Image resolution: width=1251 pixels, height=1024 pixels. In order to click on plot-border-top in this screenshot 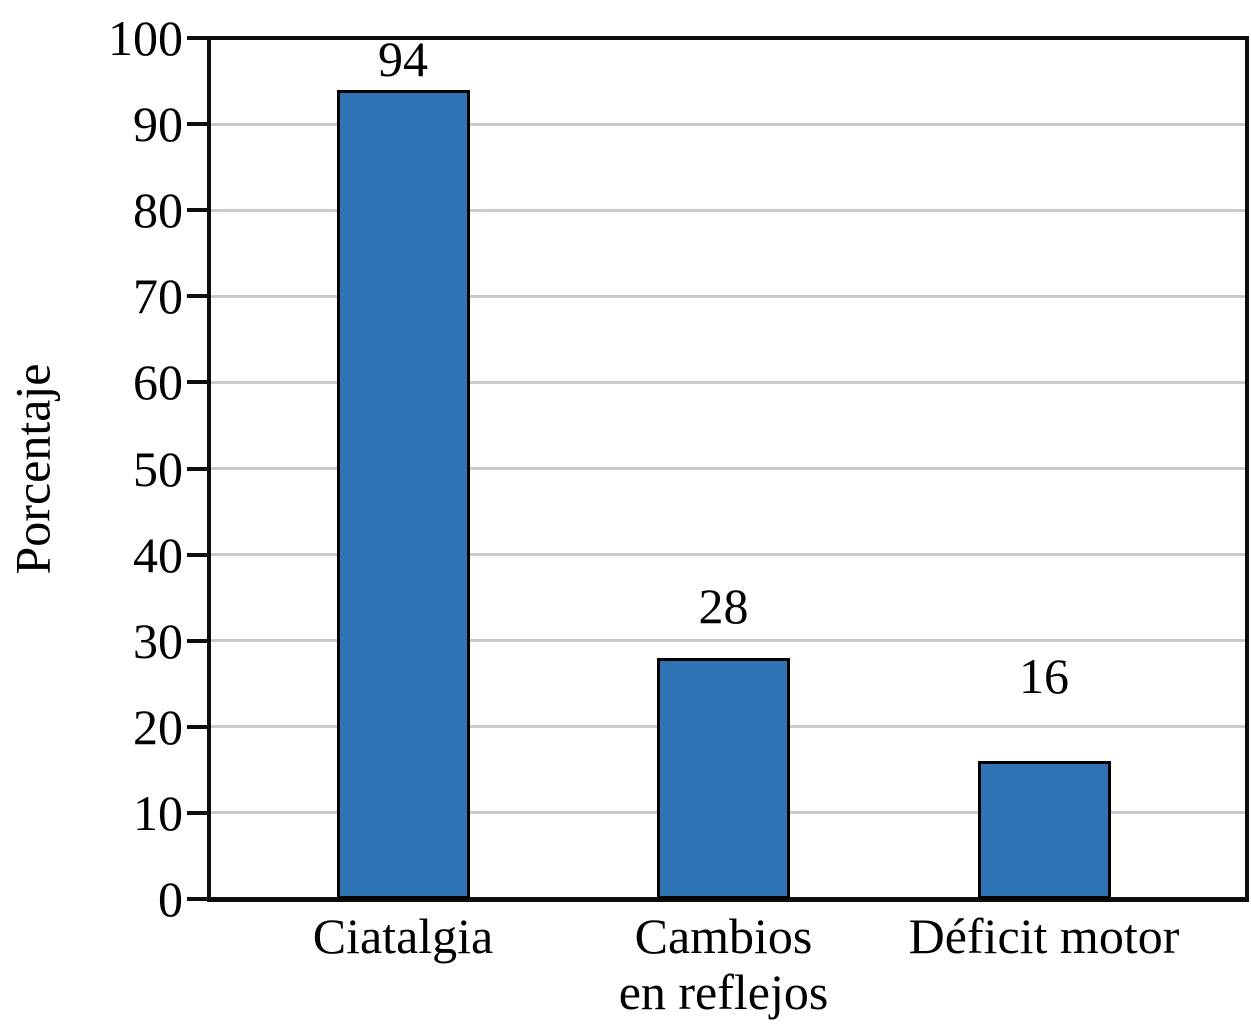, I will do `click(728, 38)`.